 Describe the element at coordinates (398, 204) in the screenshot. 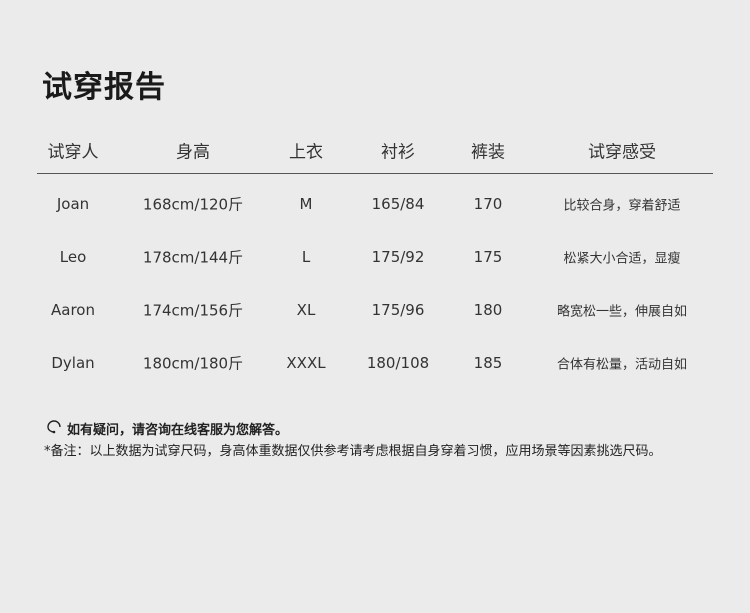

I see `shirt-size: 165/84` at that location.